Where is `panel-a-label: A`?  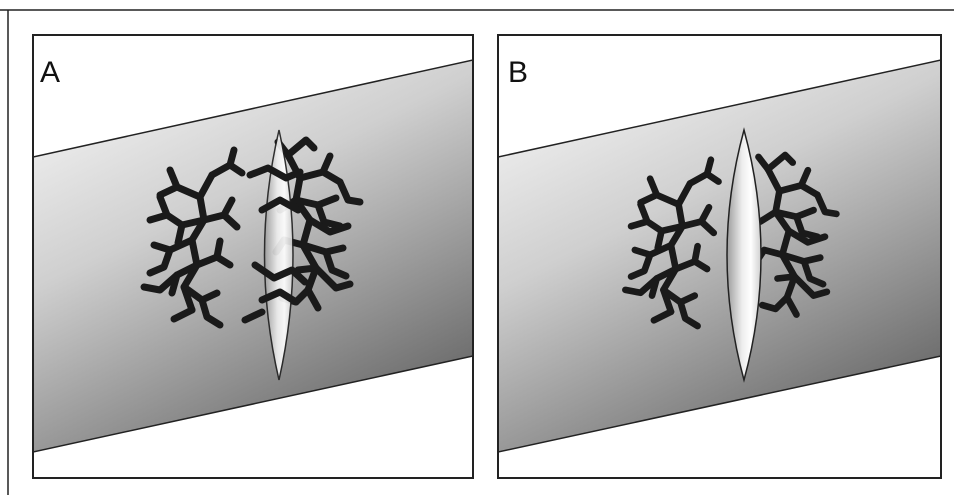
panel-a-label: A is located at coordinates (50, 72).